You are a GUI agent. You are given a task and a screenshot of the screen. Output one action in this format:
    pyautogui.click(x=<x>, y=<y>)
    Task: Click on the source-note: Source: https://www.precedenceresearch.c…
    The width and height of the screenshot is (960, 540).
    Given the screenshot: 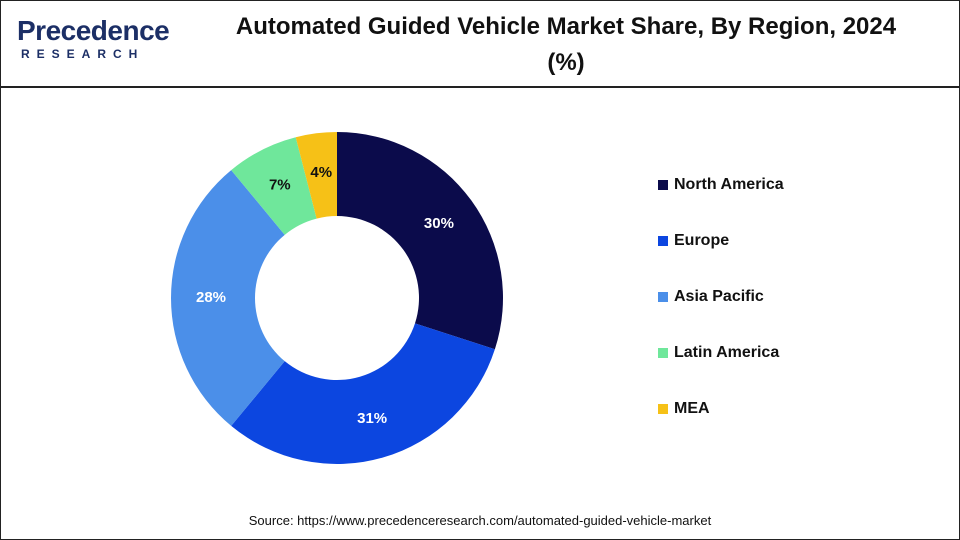 What is the action you would take?
    pyautogui.click(x=480, y=520)
    